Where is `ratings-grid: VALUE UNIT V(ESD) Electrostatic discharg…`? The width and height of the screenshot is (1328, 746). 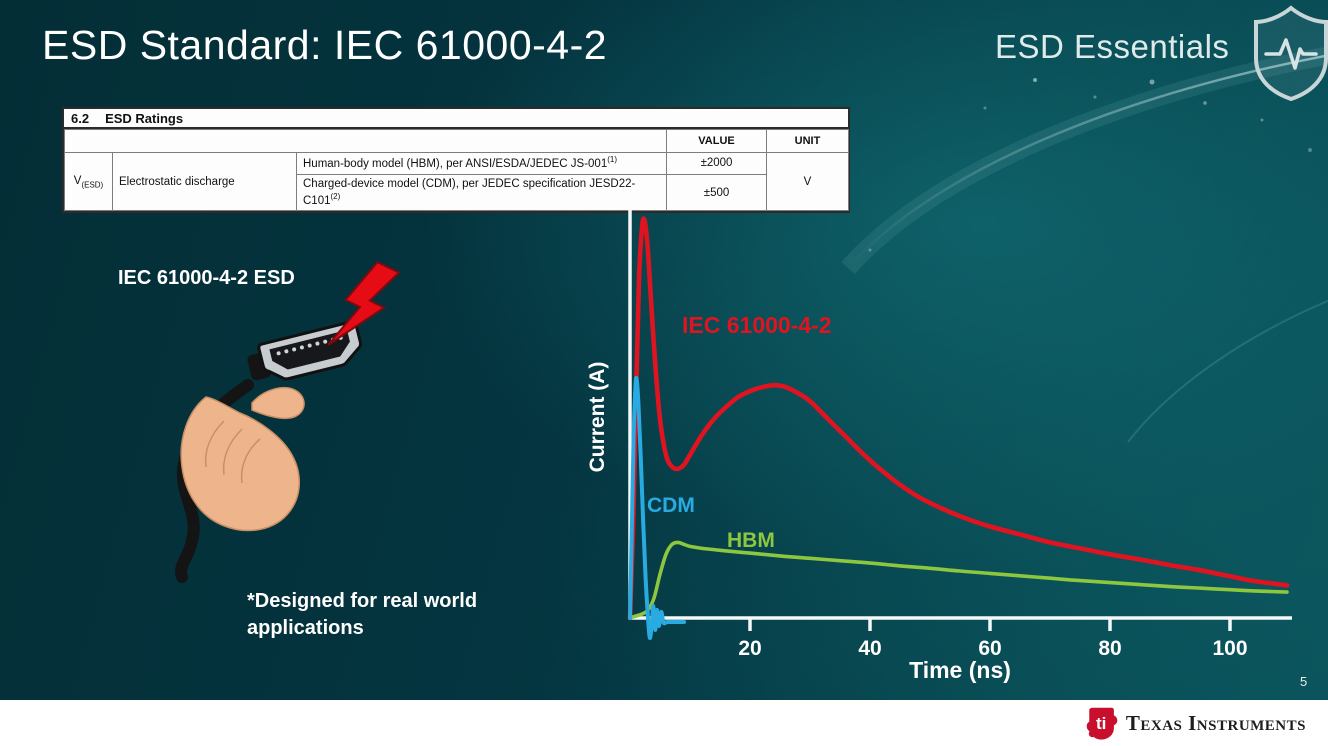
ratings-grid: VALUE UNIT V(ESD) Electrostatic discharg… is located at coordinates (456, 170).